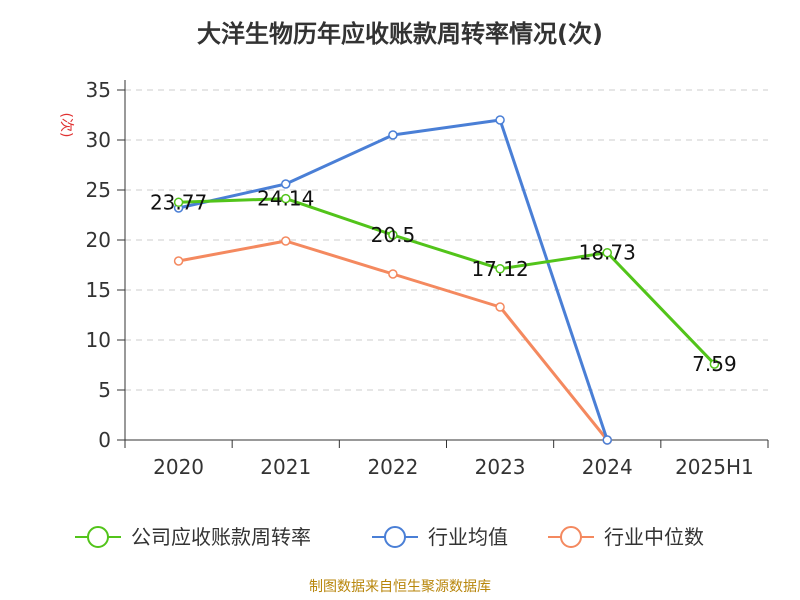 The image size is (800, 600). Describe the element at coordinates (98, 190) in the screenshot. I see `y-tick-label: 25` at that location.